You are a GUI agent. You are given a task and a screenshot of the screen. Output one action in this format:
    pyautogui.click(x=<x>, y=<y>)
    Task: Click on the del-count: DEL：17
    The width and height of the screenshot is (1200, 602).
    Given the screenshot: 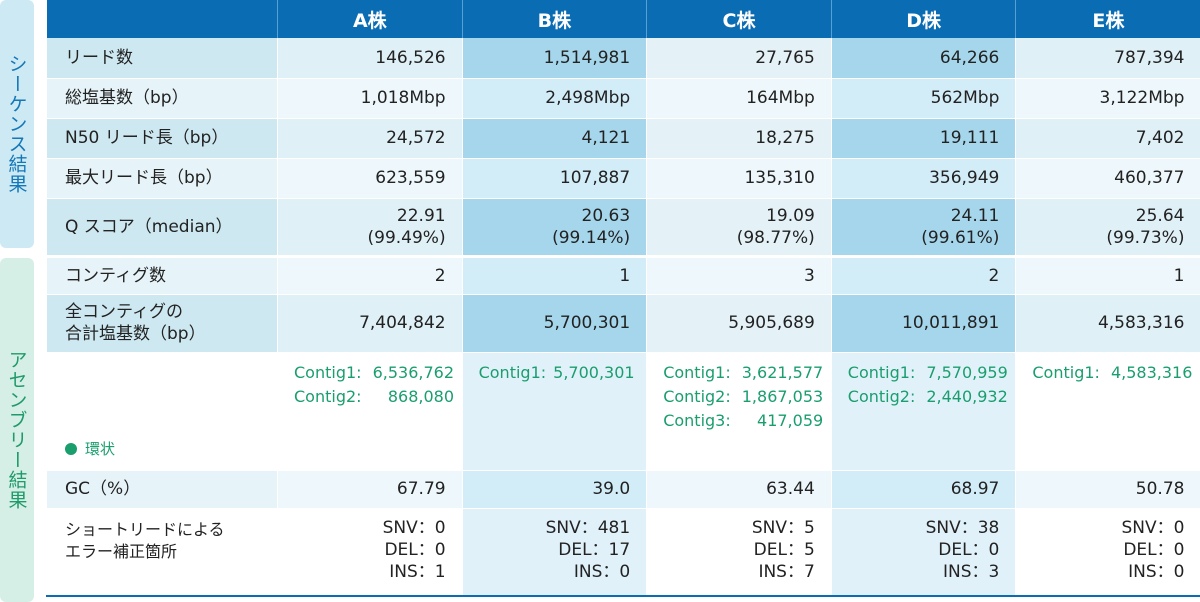 What is the action you would take?
    pyautogui.click(x=594, y=549)
    